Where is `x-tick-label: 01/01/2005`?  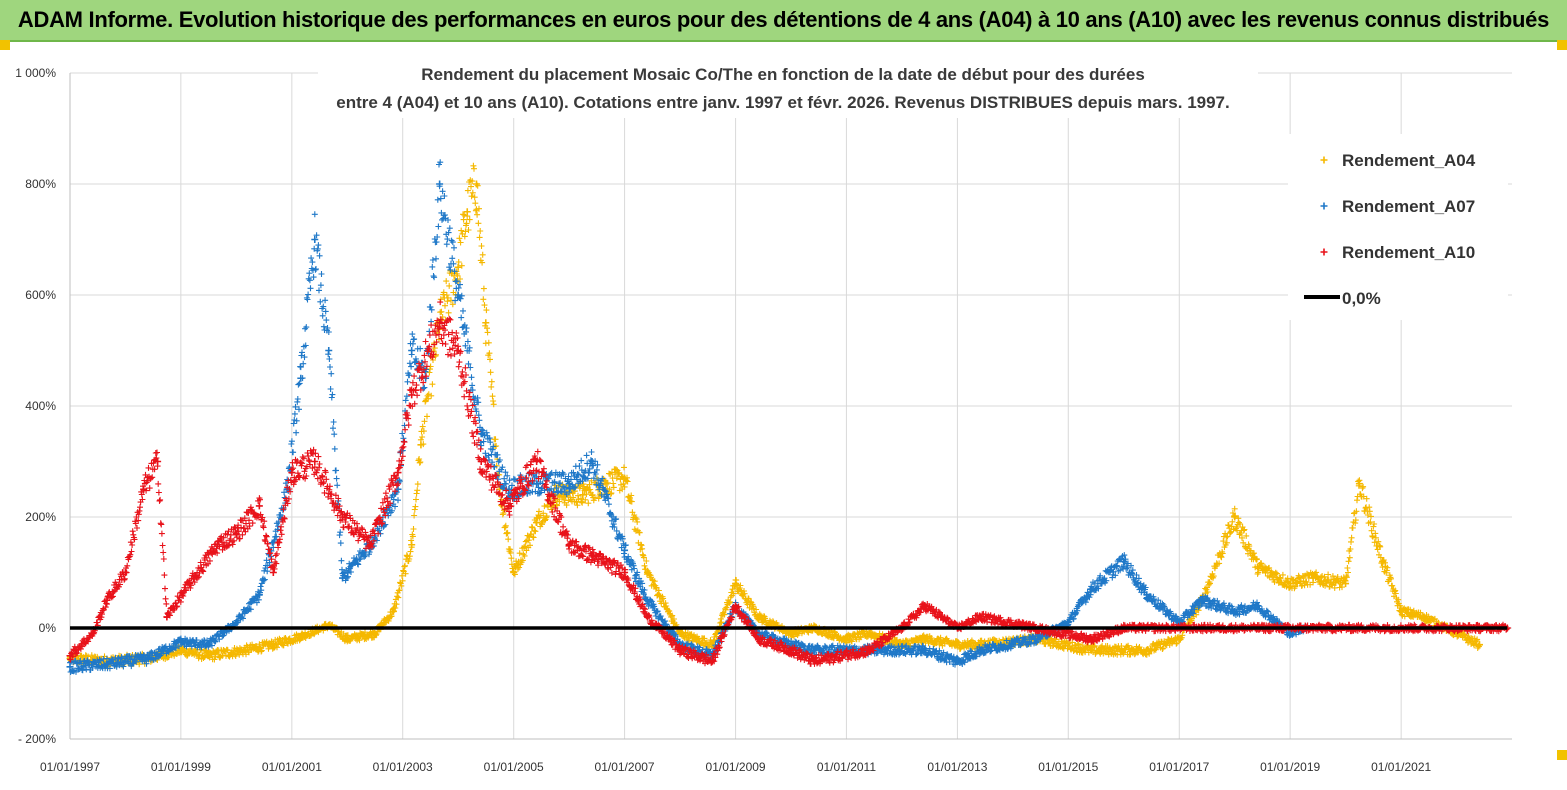
x-tick-label: 01/01/2005 is located at coordinates (514, 767).